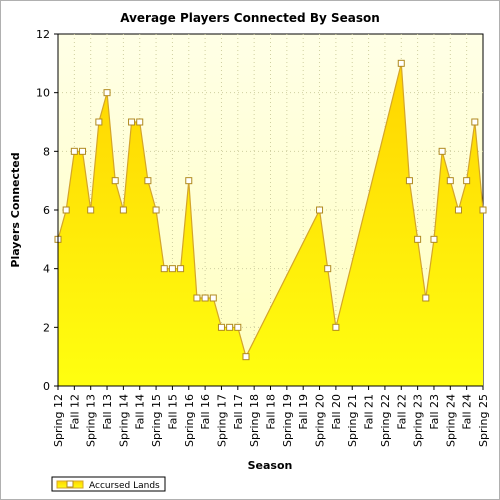 The image size is (500, 500). Describe the element at coordinates (401, 412) in the screenshot. I see `x-tick-label: Fall 22` at that location.